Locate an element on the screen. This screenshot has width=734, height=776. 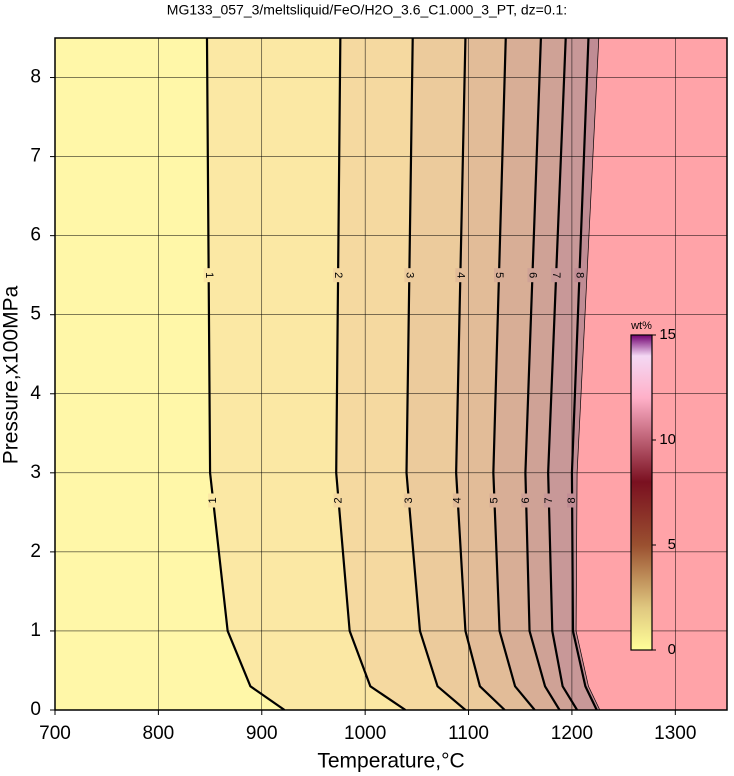
colorbar-tick-label: 15 is located at coordinates (667, 334).